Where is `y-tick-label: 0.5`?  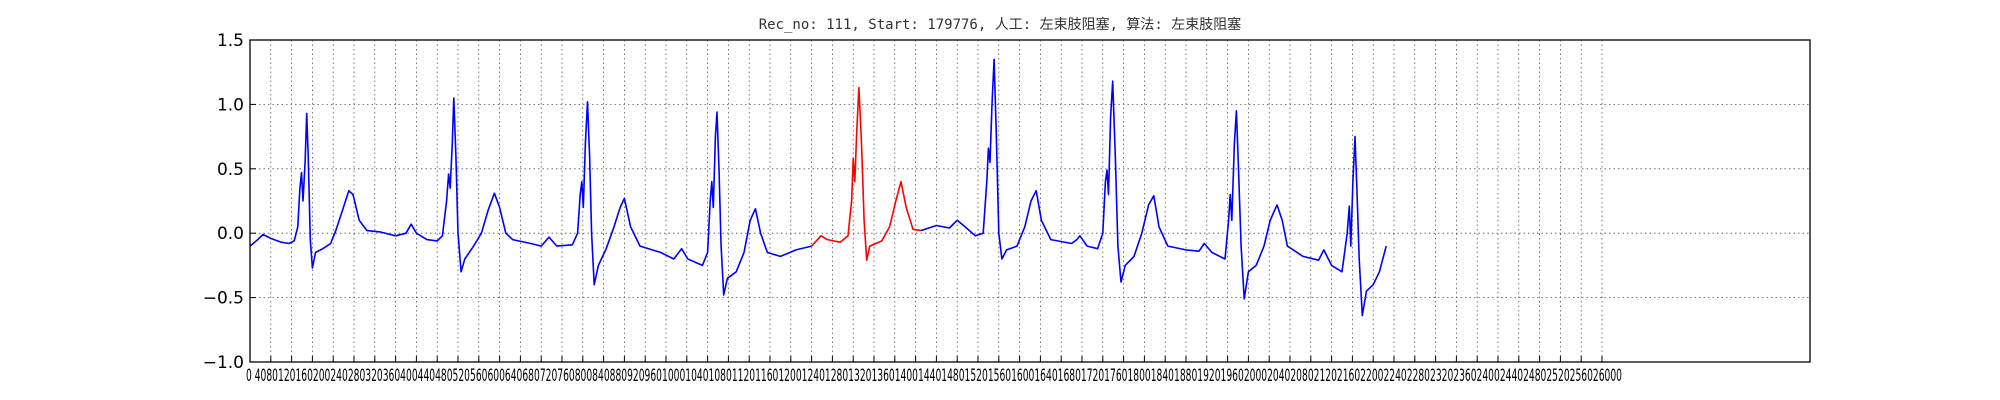 y-tick-label: 0.5 is located at coordinates (230, 170).